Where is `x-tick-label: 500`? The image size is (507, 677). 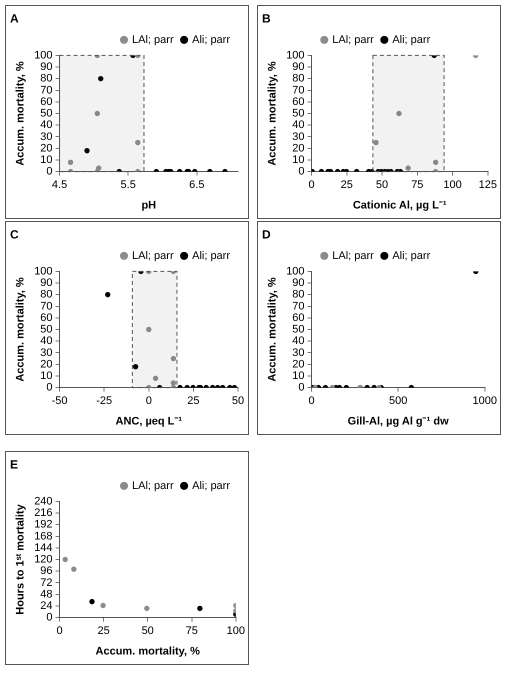 x-tick-label: 500 is located at coordinates (398, 401).